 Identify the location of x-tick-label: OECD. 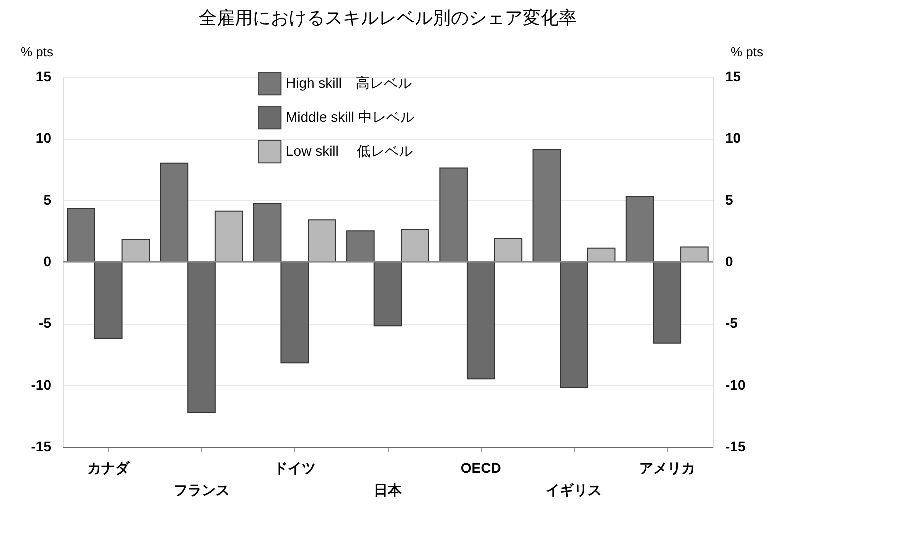
(481, 468).